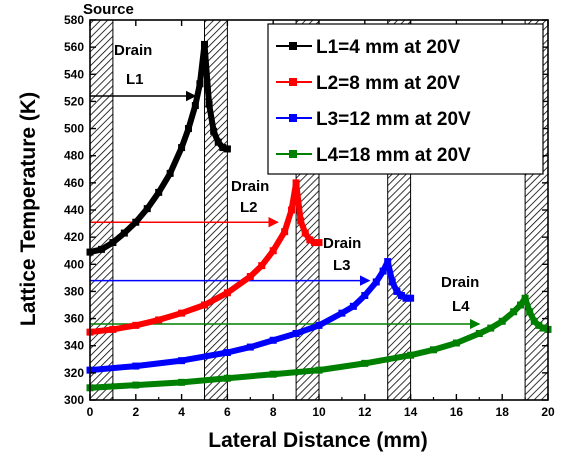 This screenshot has height=461, width=570. I want to click on y-tick-label: 360, so click(74, 319).